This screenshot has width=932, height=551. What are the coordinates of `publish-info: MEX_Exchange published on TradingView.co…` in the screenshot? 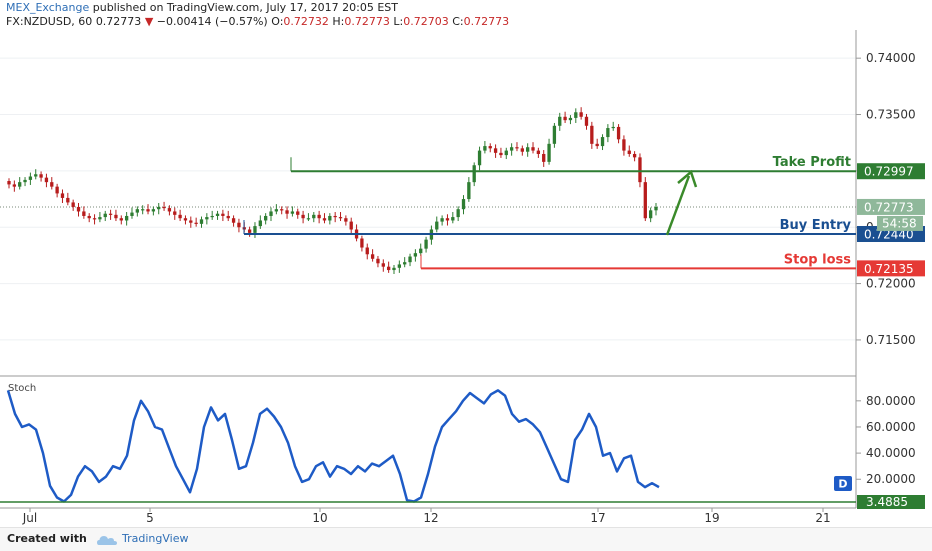 It's located at (202, 7).